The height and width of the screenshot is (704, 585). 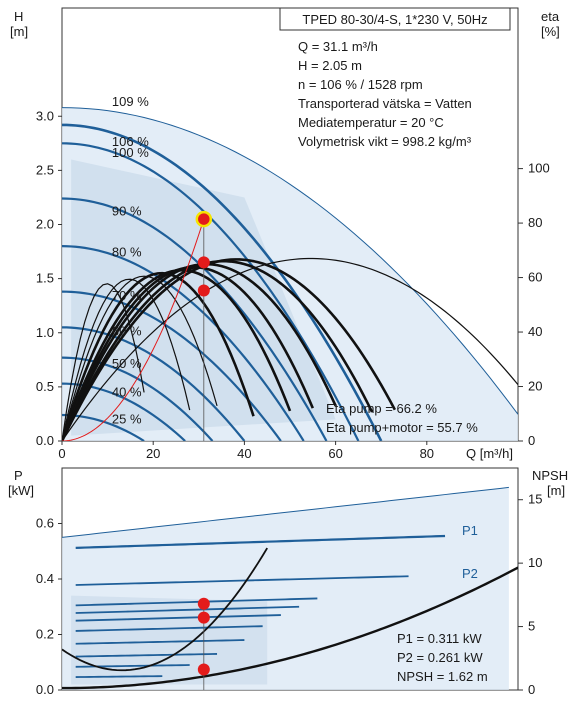 What do you see at coordinates (550, 31) in the screenshot?
I see `y-axis-unit-eta: [%]` at bounding box center [550, 31].